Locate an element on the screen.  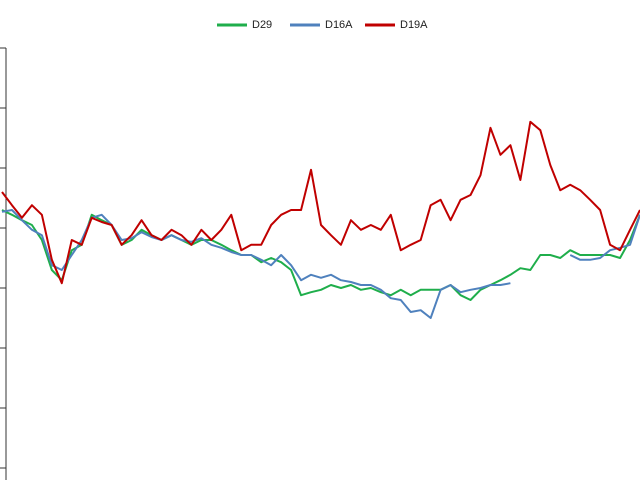
legend-label: D29 is located at coordinates (262, 25).